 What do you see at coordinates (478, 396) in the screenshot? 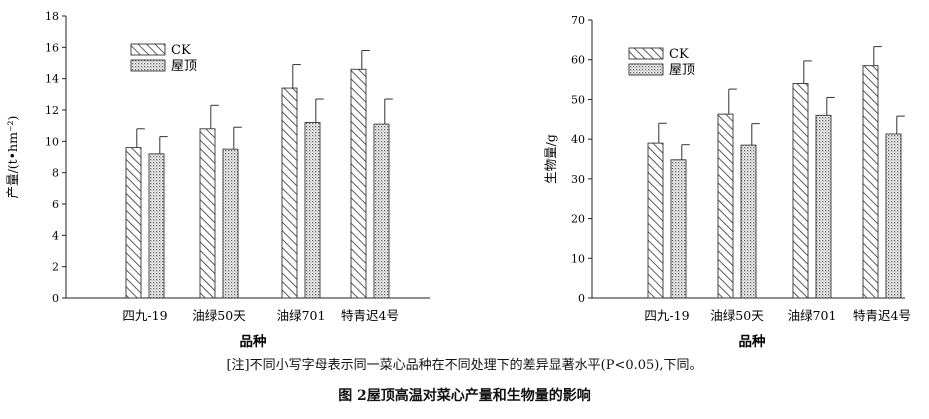
I see `caption-text: 屋顶高温对菜心产量和生物量的影响` at bounding box center [478, 396].